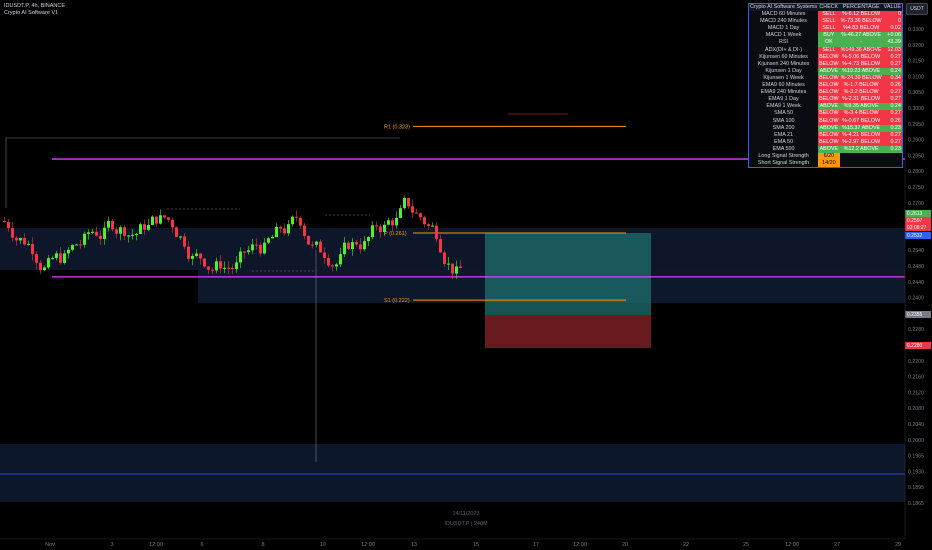 The image size is (932, 550). I want to click on indicator-name: ADX(DI+ & DI-), so click(784, 49).